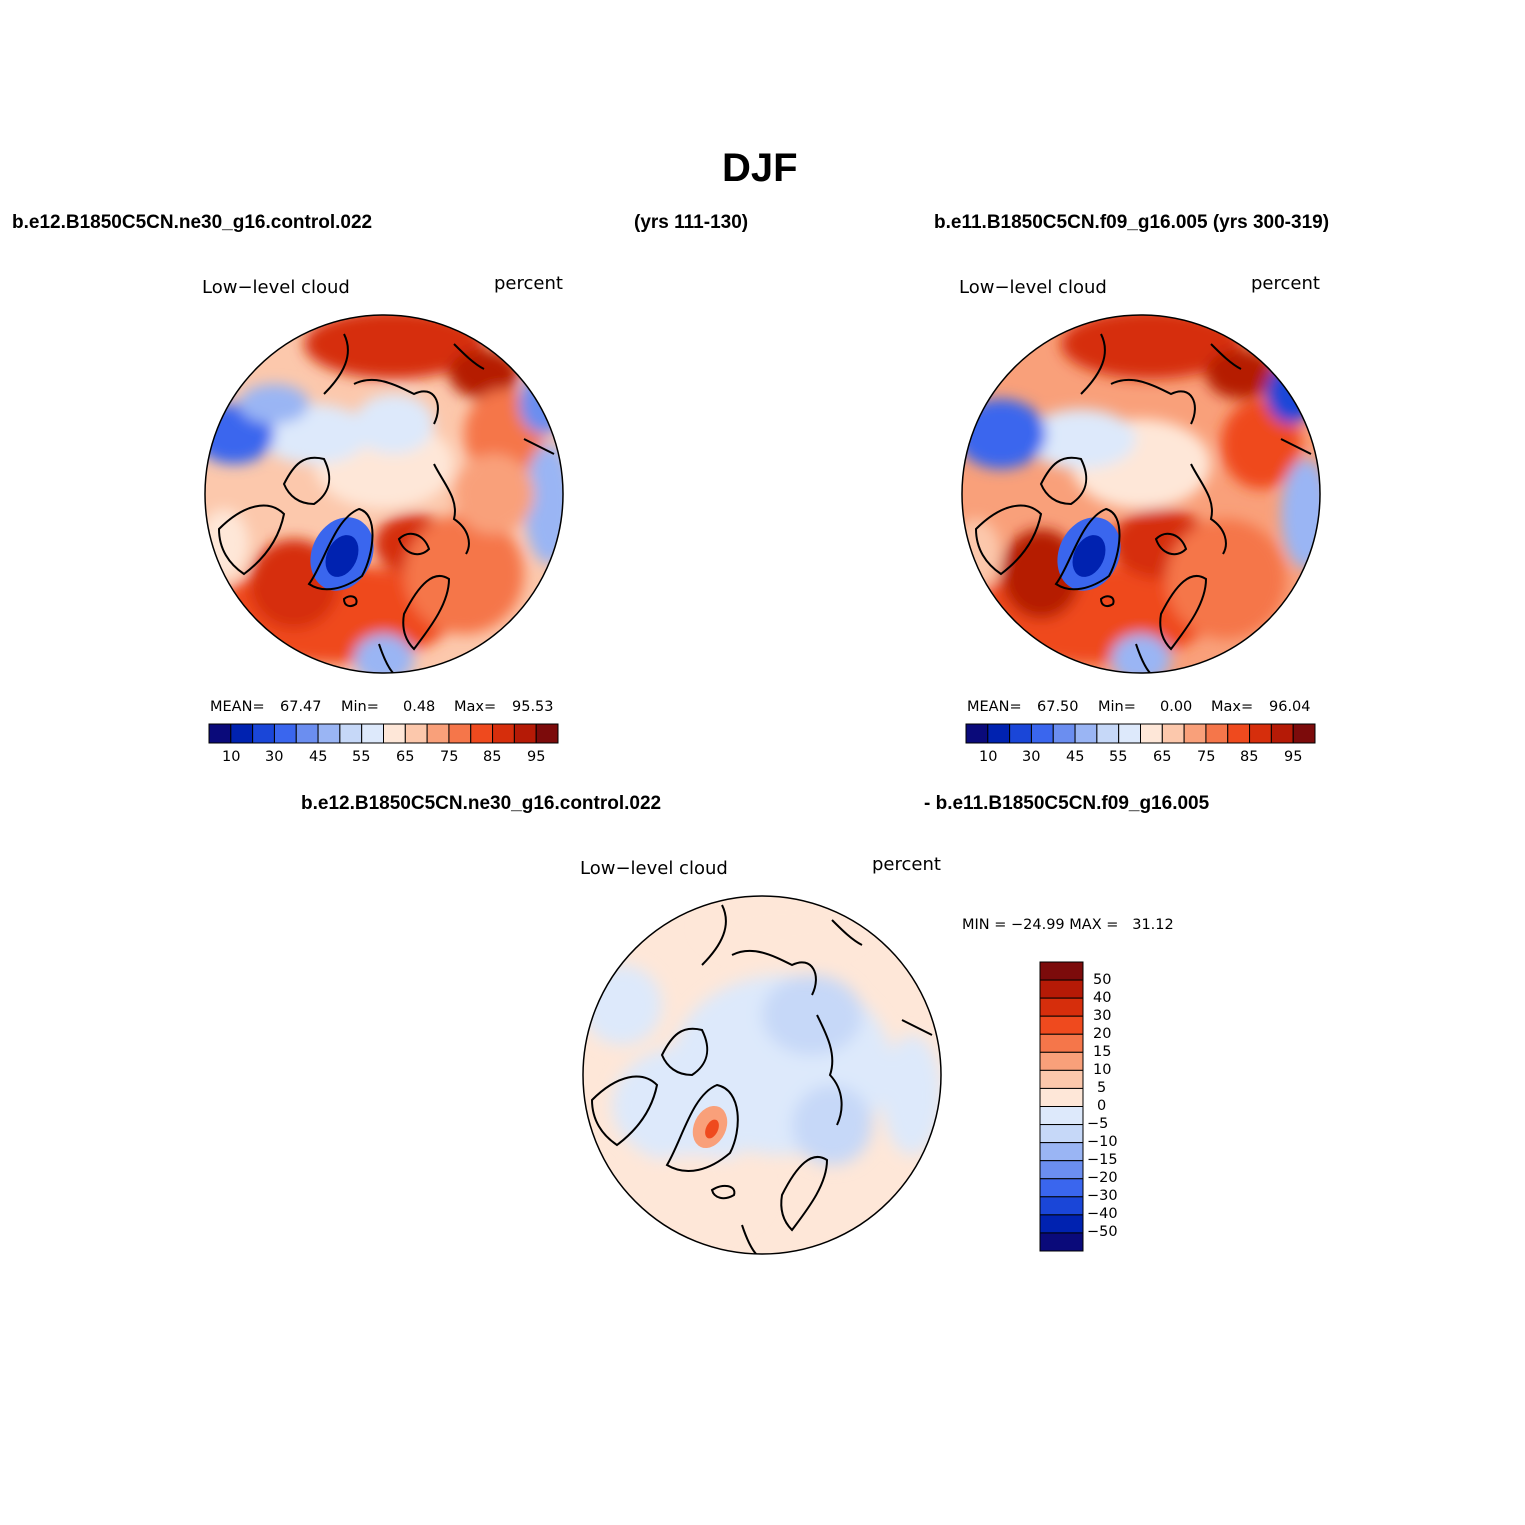 Image resolution: width=1525 pixels, height=1525 pixels. I want to click on diff-units-label: percent, so click(906, 864).